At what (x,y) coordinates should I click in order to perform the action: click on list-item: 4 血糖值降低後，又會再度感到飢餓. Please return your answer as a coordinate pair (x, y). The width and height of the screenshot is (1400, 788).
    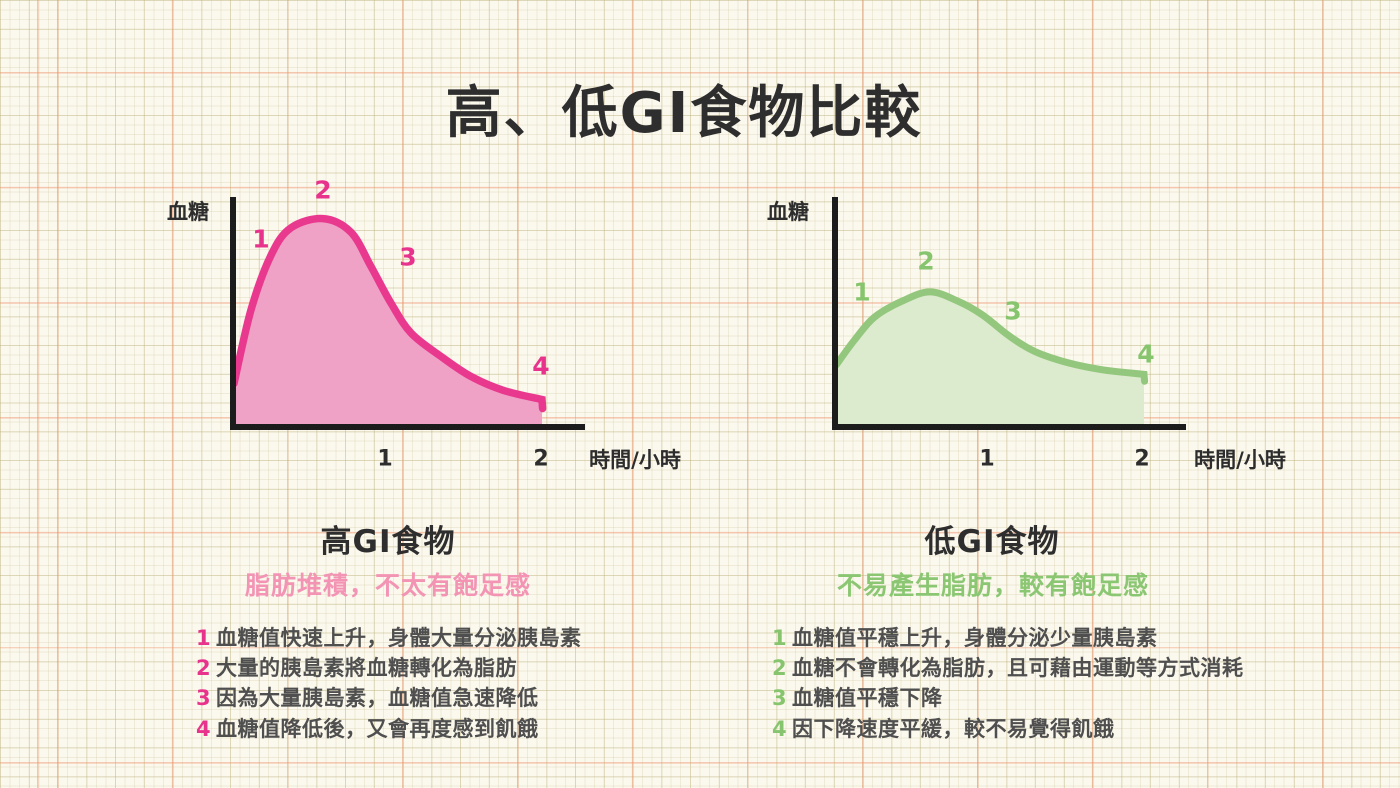
    Looking at the image, I should click on (389, 728).